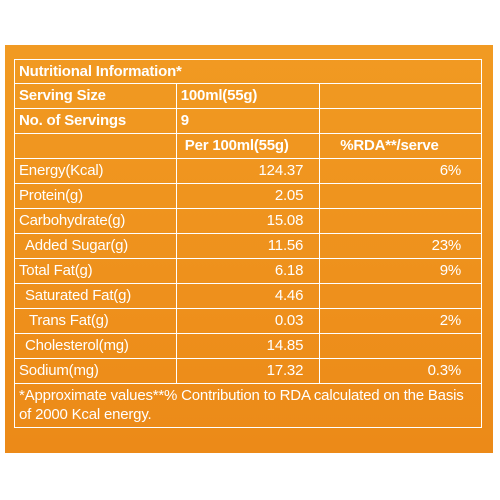 This screenshot has height=500, width=500. I want to click on nutrient-value: 124.37, so click(248, 171).